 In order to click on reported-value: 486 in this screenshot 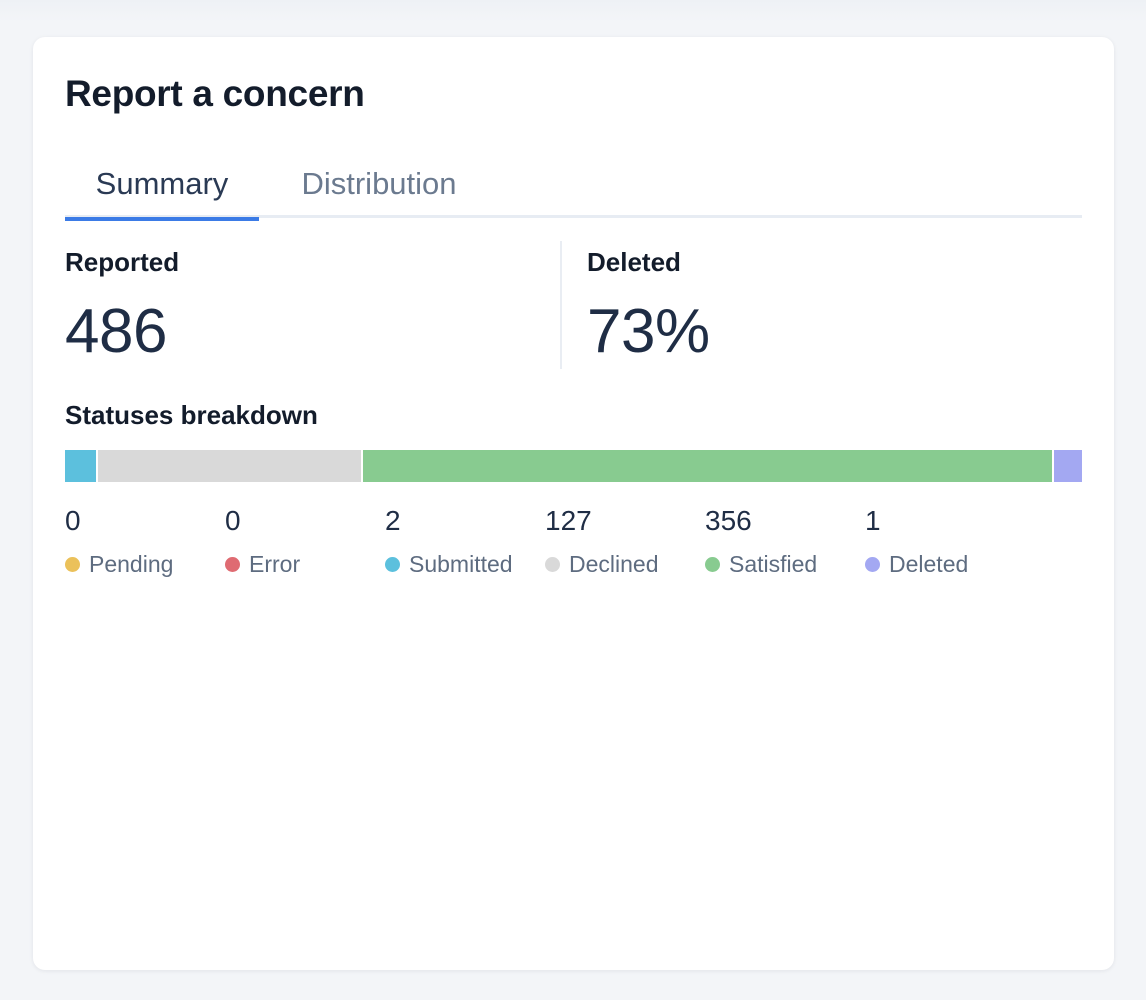, I will do `click(116, 331)`.